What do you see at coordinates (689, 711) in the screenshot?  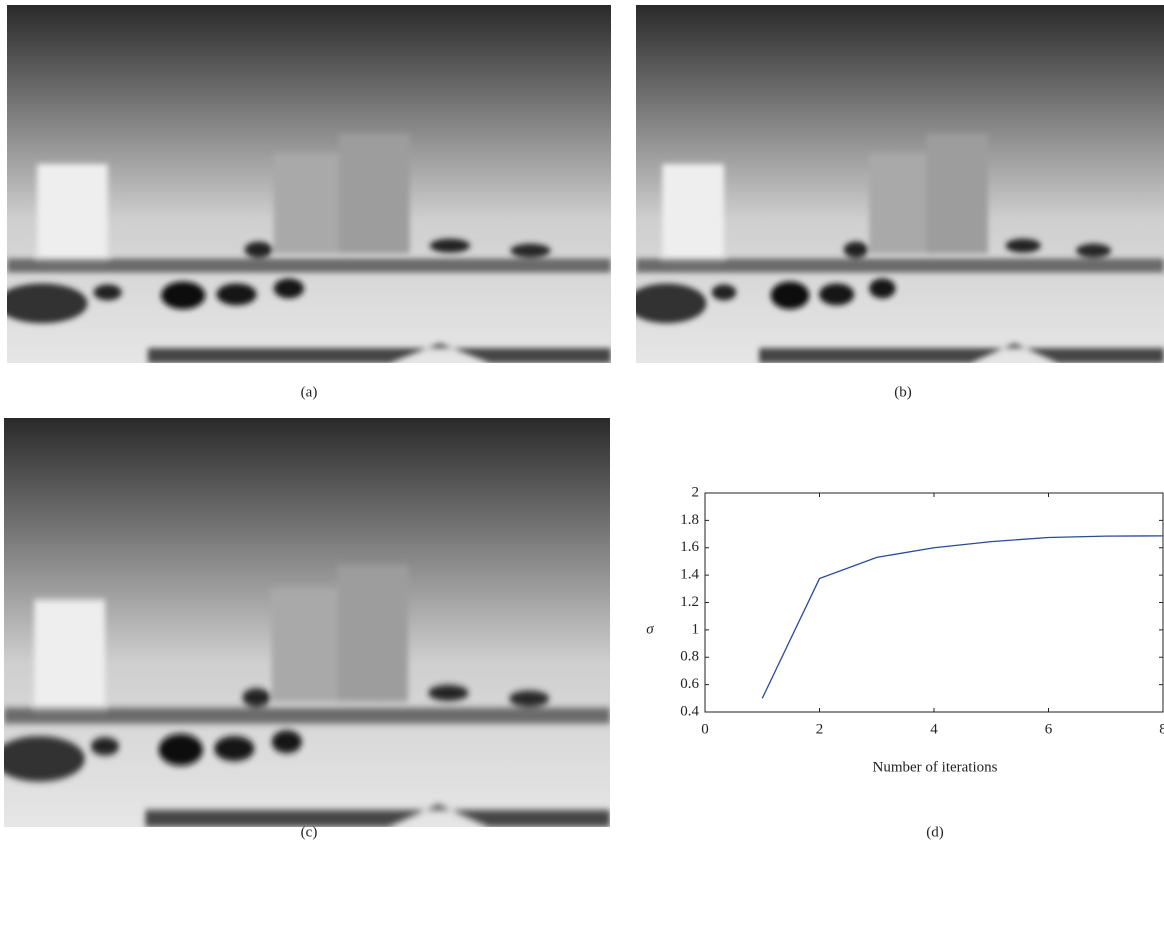 I see `y-tick-label: 0.4` at bounding box center [689, 711].